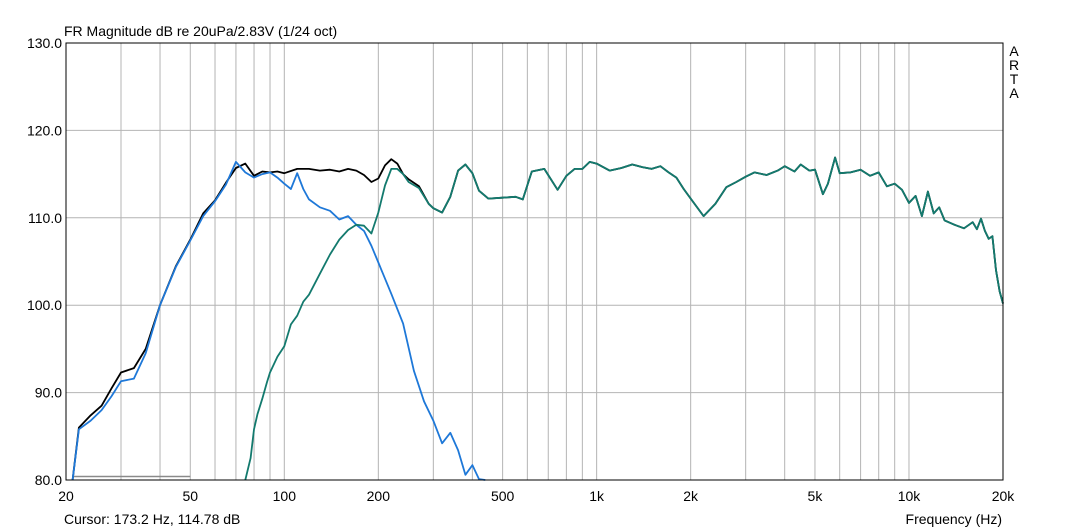 The height and width of the screenshot is (530, 1067). Describe the element at coordinates (910, 496) in the screenshot. I see `x-tick-label: 10k` at that location.